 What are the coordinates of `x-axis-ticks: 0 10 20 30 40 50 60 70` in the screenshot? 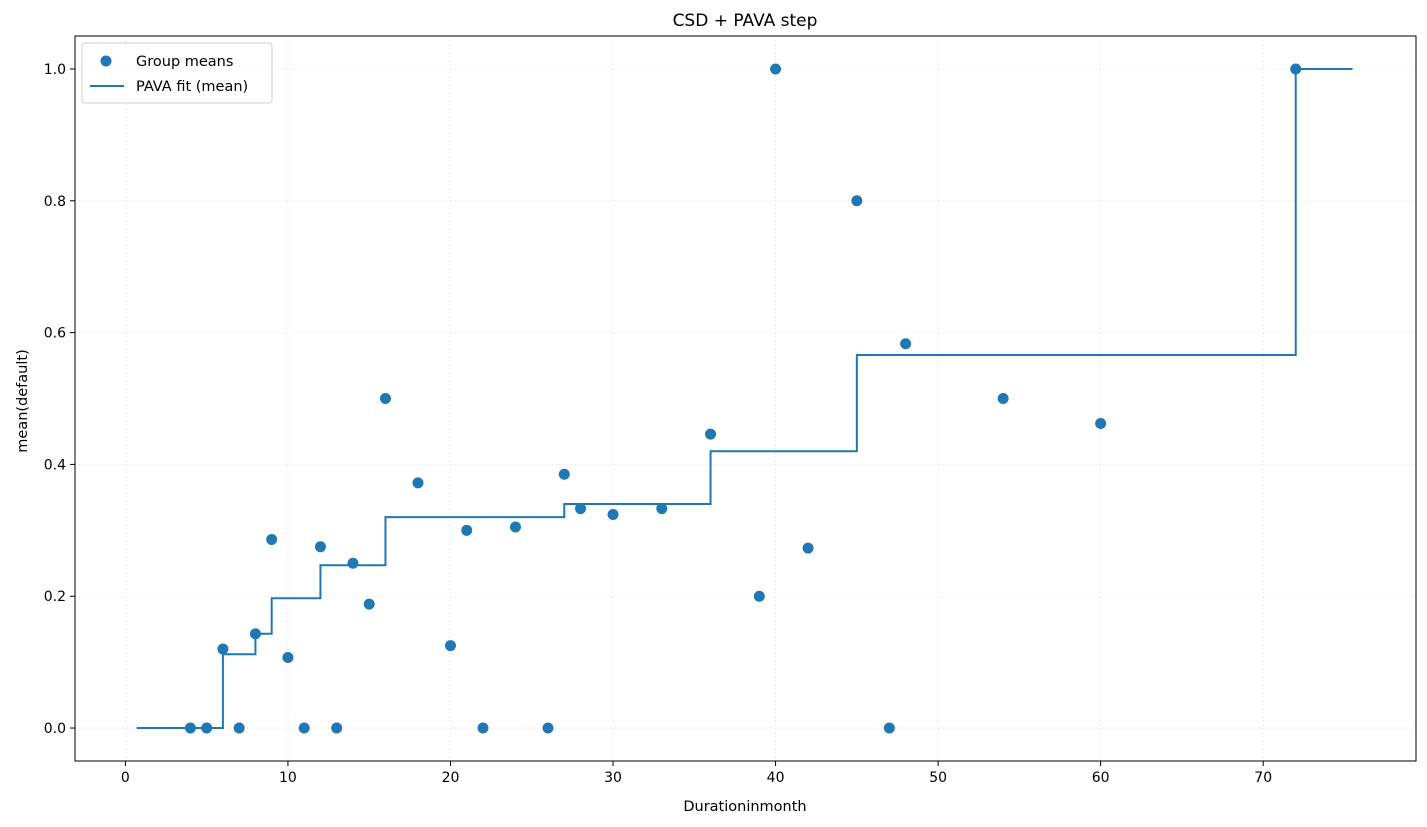 It's located at (696, 773).